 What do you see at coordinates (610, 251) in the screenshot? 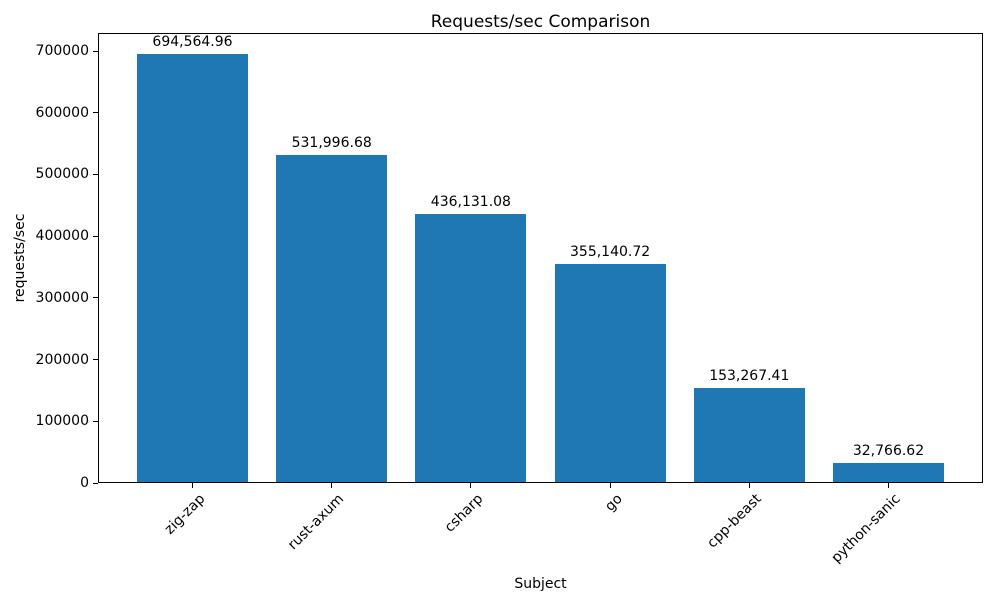
I see `bar-value-label: 355,140.72` at bounding box center [610, 251].